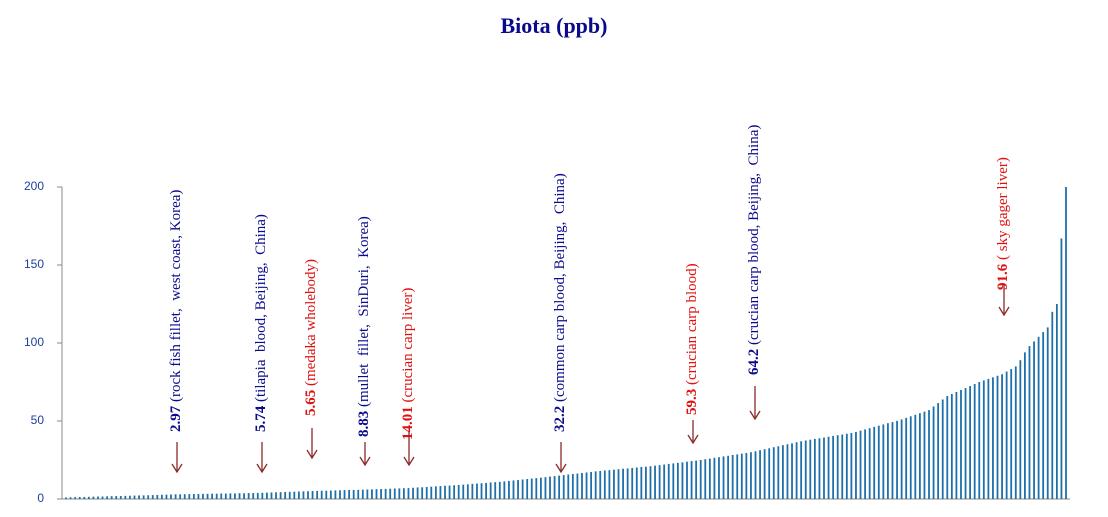 Image resolution: width=1108 pixels, height=517 pixels. I want to click on annotation: 5.74 (tilapia blood, Beijing, China), so click(261, 323).